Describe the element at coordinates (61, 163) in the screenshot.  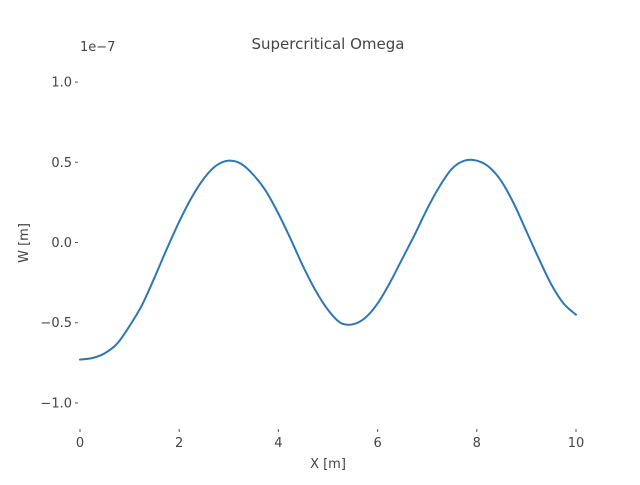
I see `y-tick-label: 0.5` at that location.